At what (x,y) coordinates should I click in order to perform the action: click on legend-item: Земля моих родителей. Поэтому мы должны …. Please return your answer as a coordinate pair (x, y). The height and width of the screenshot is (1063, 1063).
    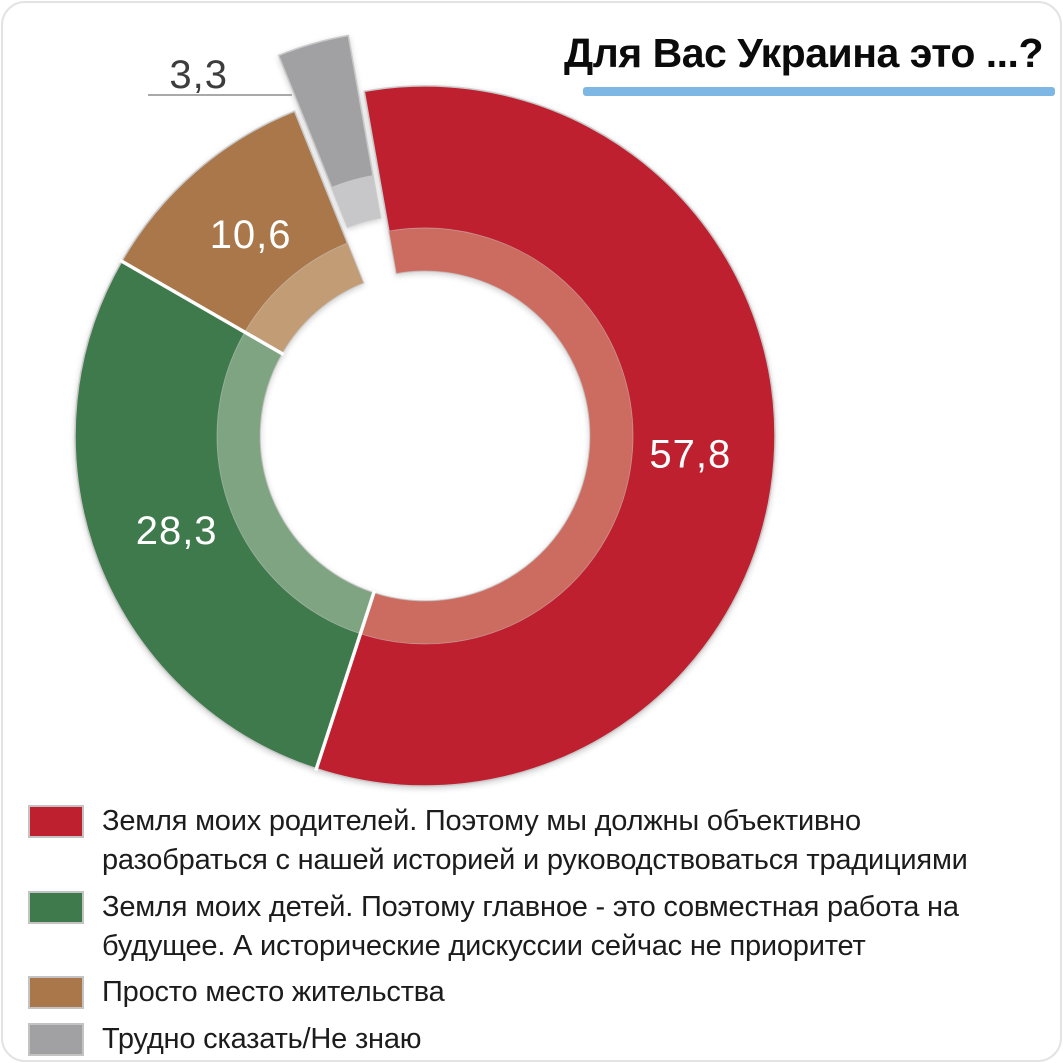
    Looking at the image, I should click on (535, 841).